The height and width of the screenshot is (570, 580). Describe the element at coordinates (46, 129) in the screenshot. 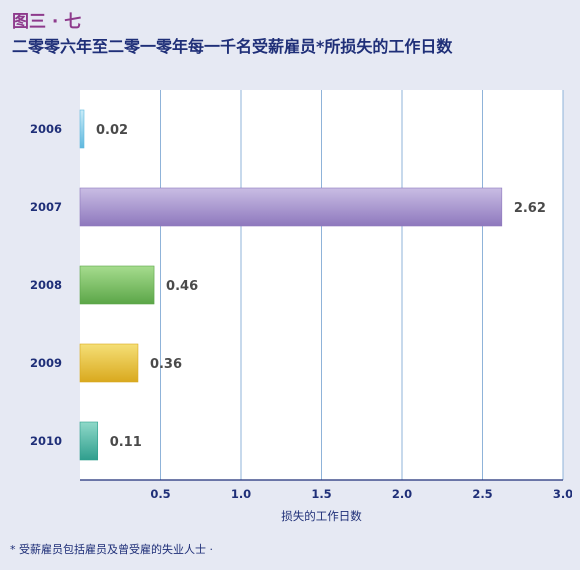

I see `y-tick-label: 2006` at that location.